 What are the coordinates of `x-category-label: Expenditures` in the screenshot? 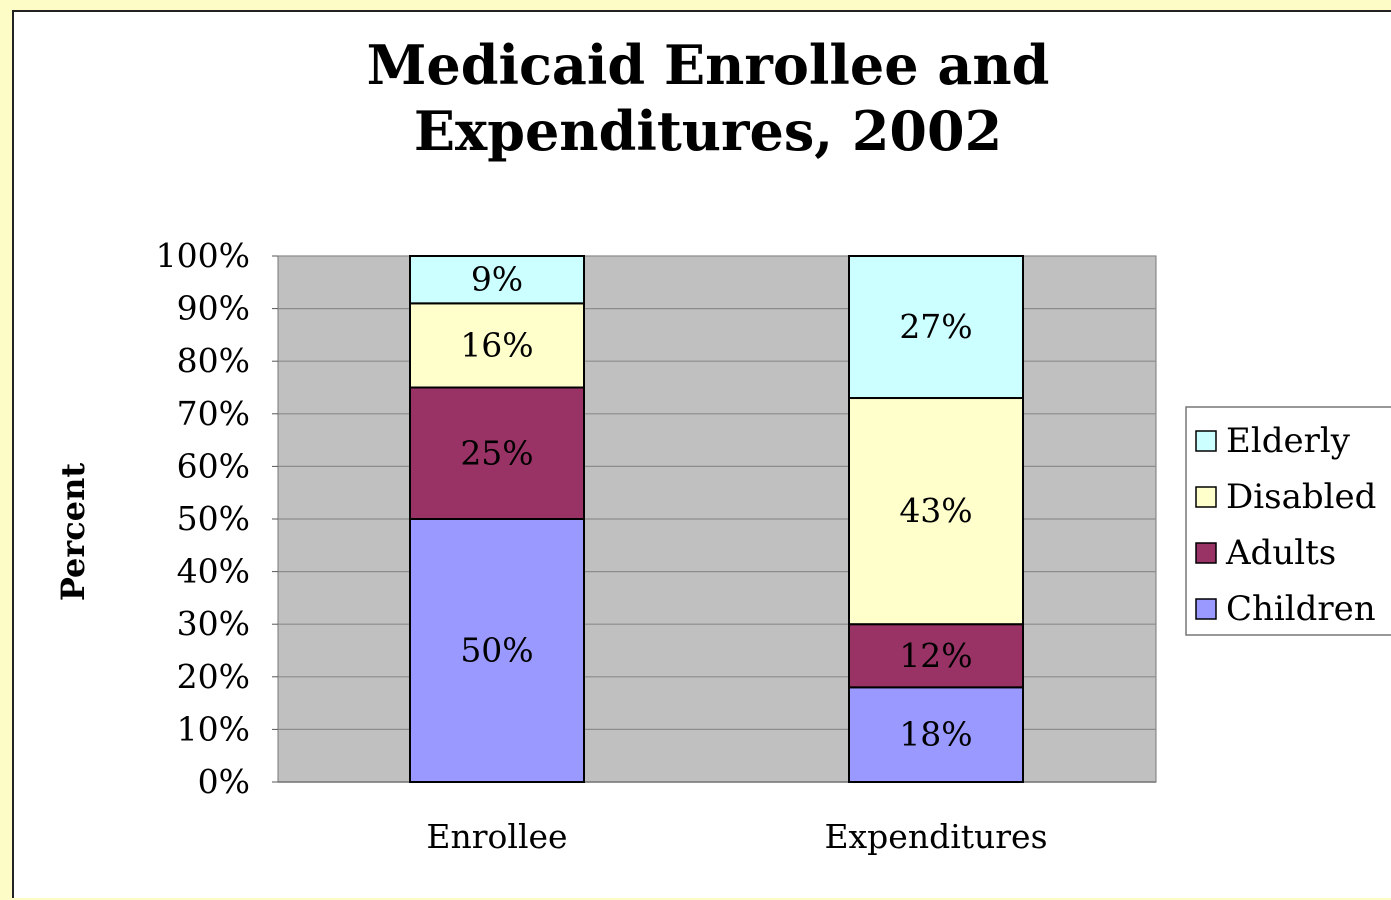 It's located at (935, 836).